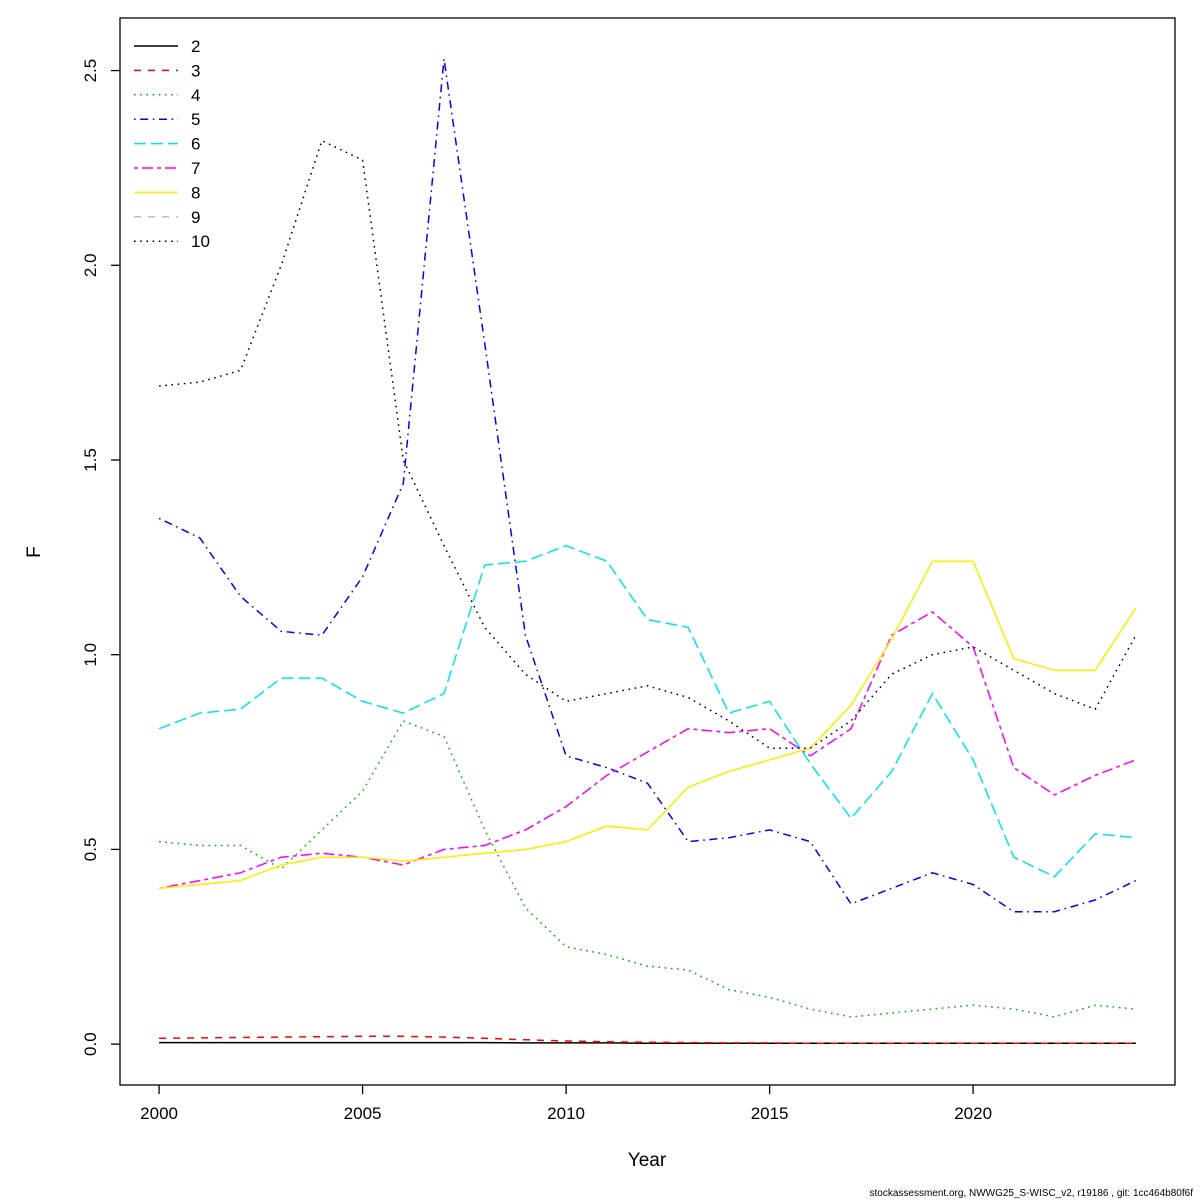 The width and height of the screenshot is (1200, 1200). What do you see at coordinates (34, 552) in the screenshot?
I see `y-axis-label: F` at bounding box center [34, 552].